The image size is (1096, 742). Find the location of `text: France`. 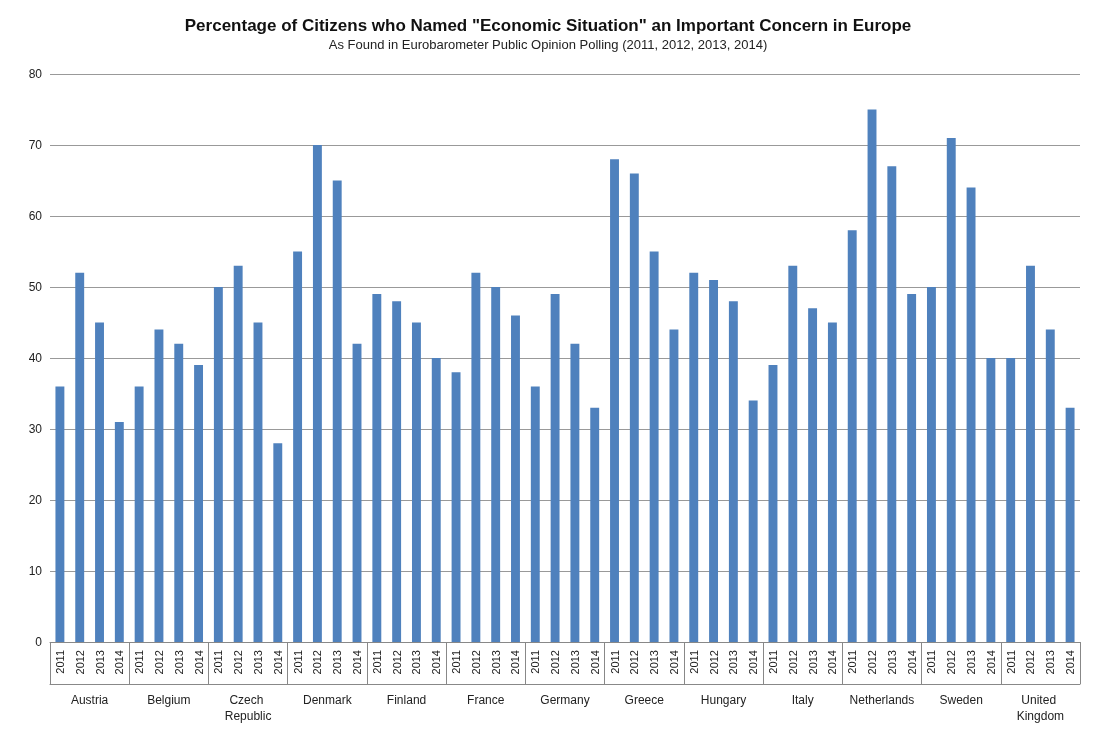

text: France is located at coordinates (486, 700).